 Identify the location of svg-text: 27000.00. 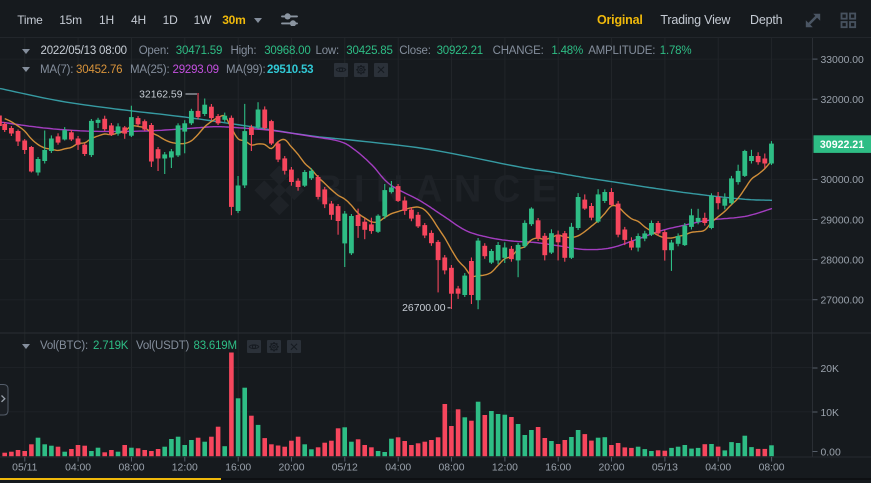
(843, 301).